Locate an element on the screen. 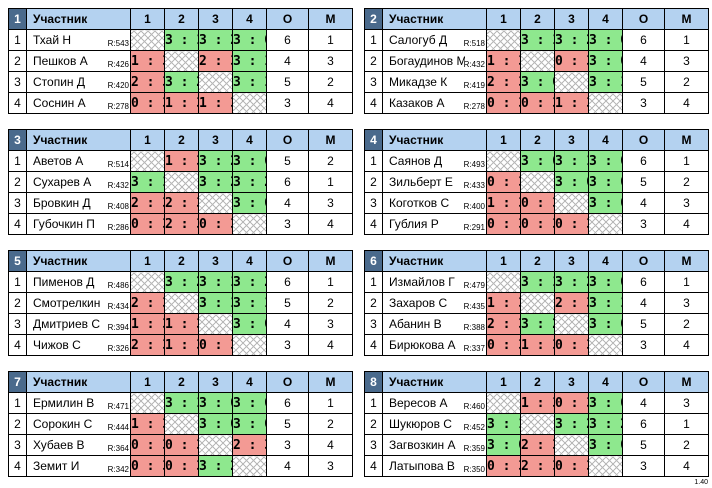 This screenshot has width=712, height=488. player-cell: Дмитриев С R:394 is located at coordinates (78, 324).